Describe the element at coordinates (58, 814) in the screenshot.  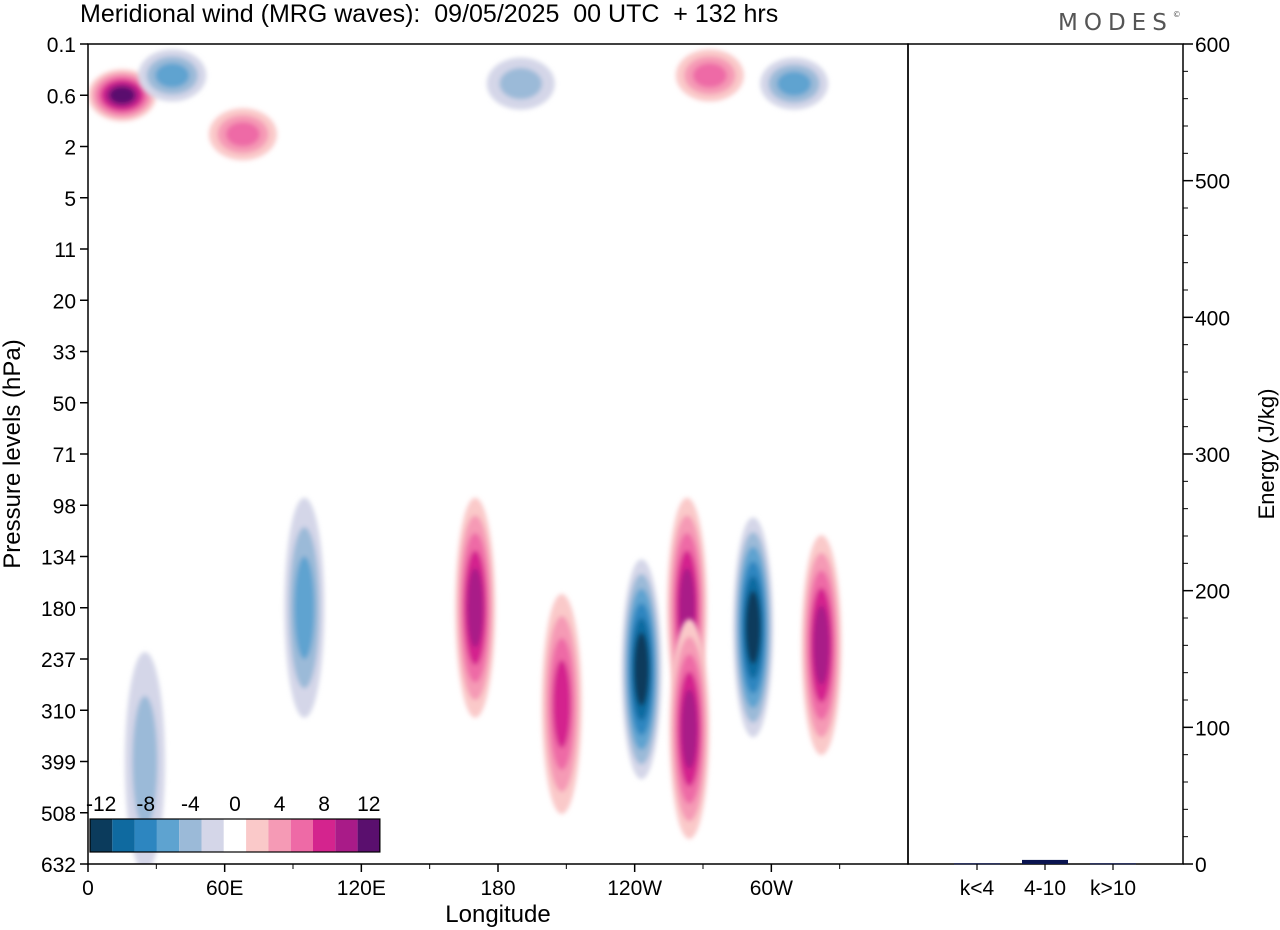
I see `y-tick-label: 508` at that location.